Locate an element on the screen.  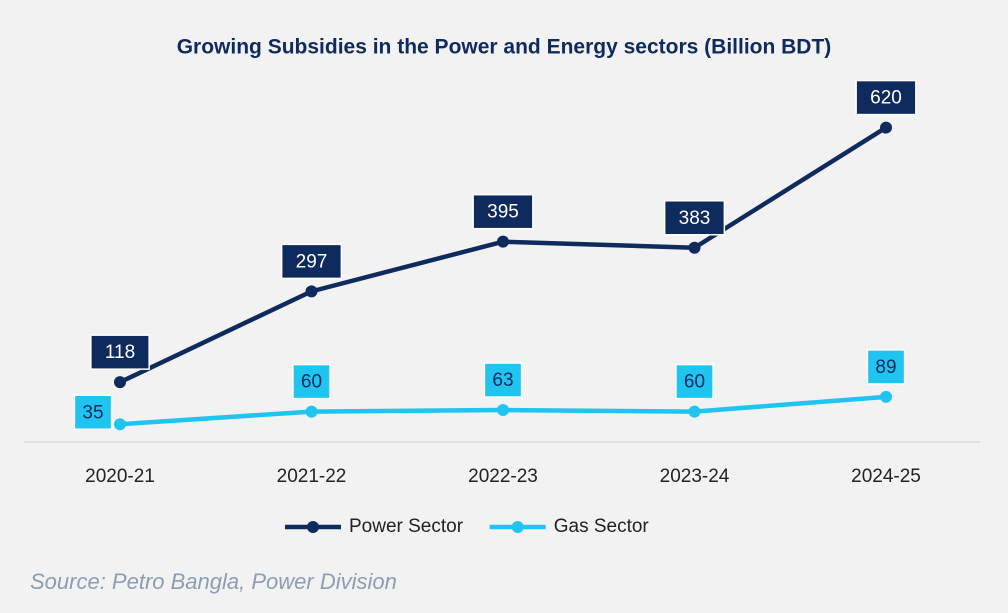
data-label: 89 is located at coordinates (885, 367).